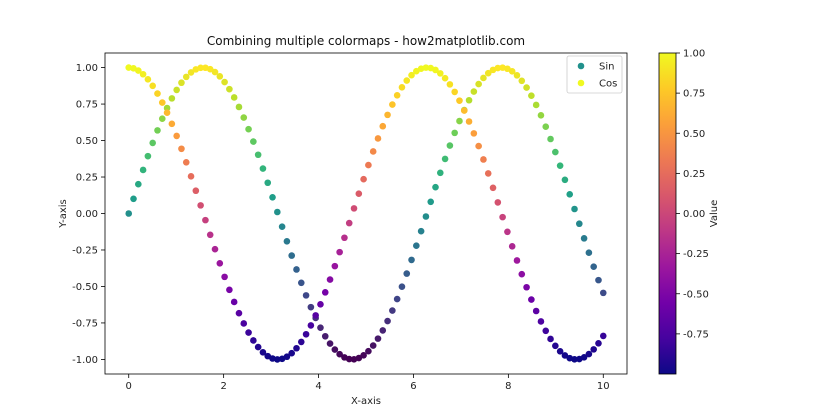  What do you see at coordinates (594, 74) in the screenshot?
I see `legend: Sin Cos` at bounding box center [594, 74].